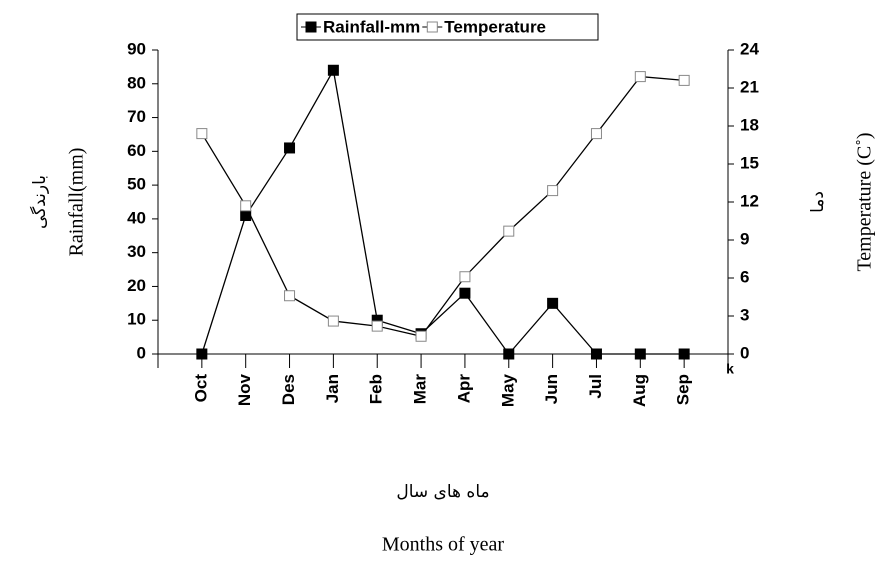  Describe the element at coordinates (136, 285) in the screenshot. I see `y-tick-label: 20` at that location.